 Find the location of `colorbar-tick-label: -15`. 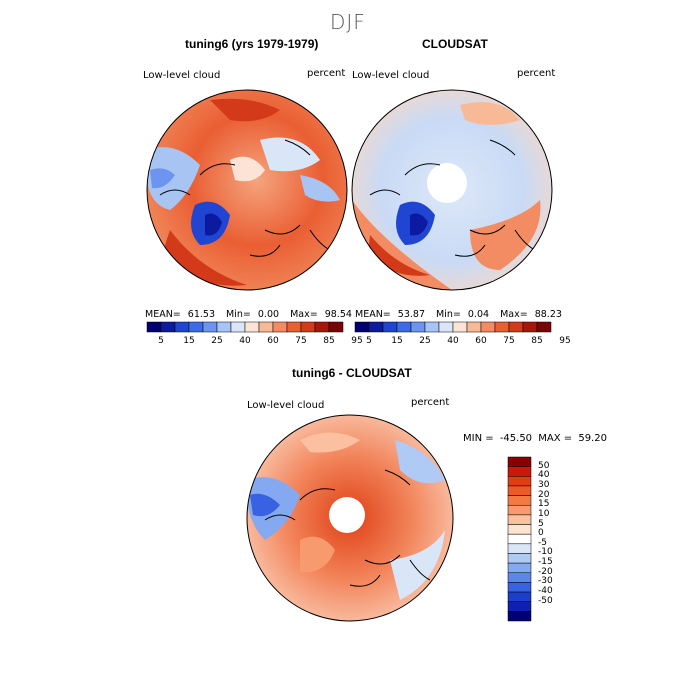

colorbar-tick-label: -15 is located at coordinates (545, 562).